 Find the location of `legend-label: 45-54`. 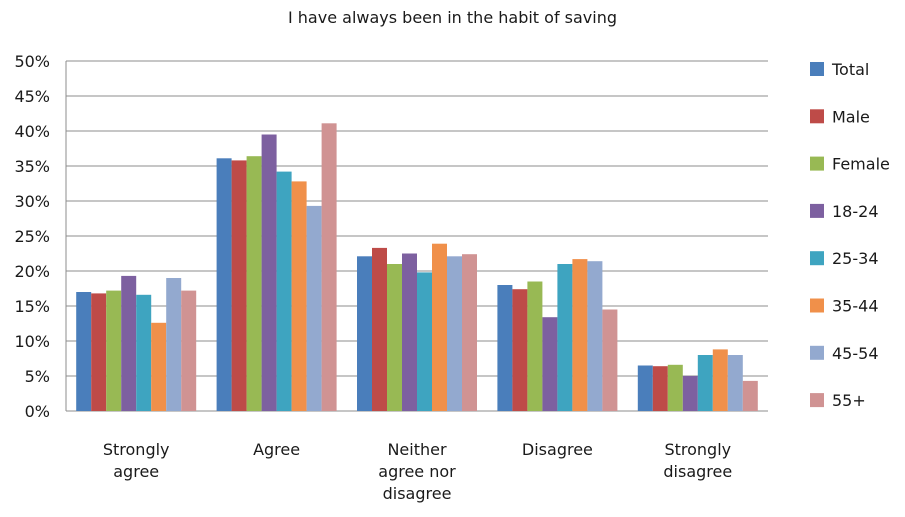

legend-label: 45-54 is located at coordinates (855, 353).